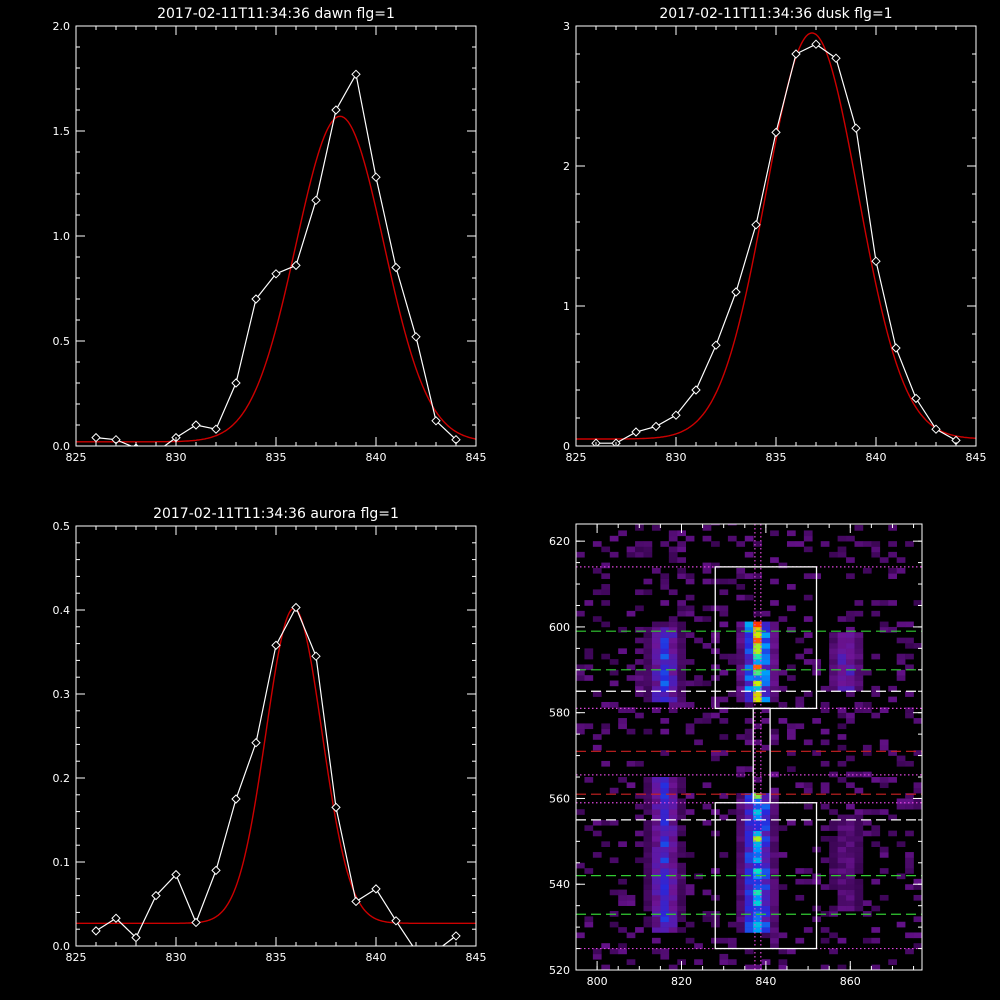  I want to click on x-tick-label: 845, so click(976, 457).